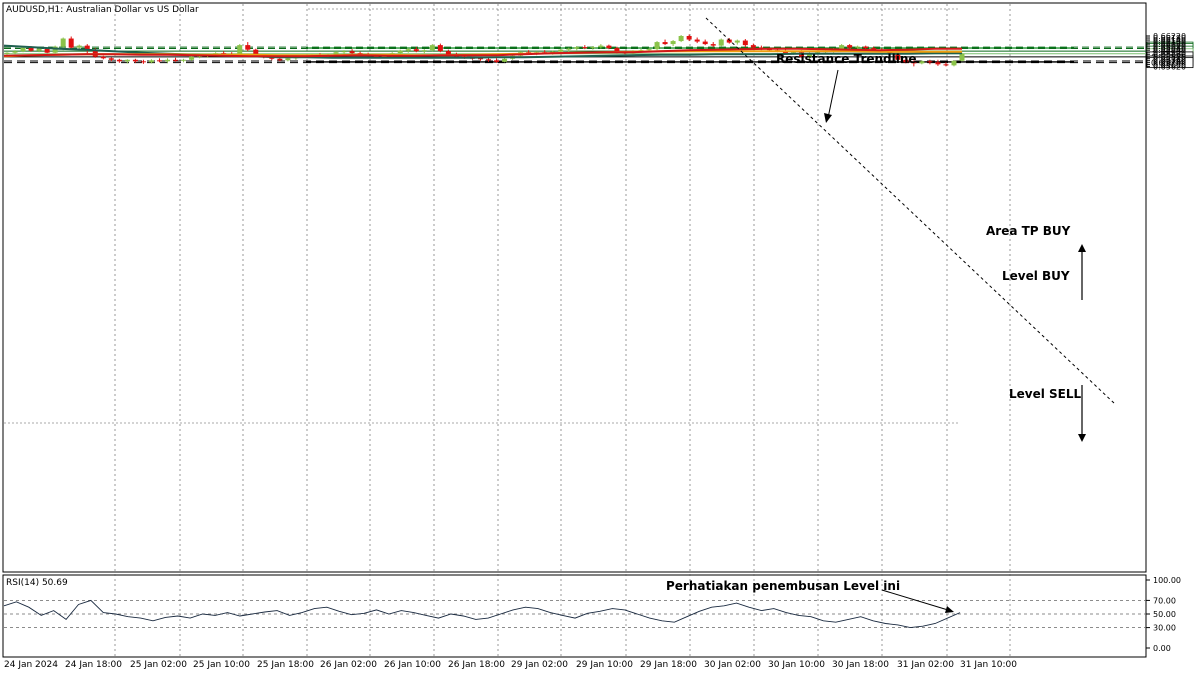  Describe the element at coordinates (925, 665) in the screenshot. I see `x-tick-label: 31 Jan 02:00` at that location.